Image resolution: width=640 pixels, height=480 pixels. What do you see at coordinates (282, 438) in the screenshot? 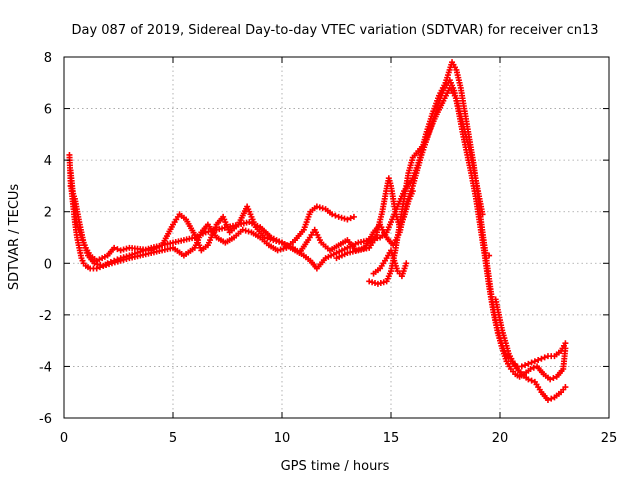
I see `x-tick-label: 10` at bounding box center [282, 438].